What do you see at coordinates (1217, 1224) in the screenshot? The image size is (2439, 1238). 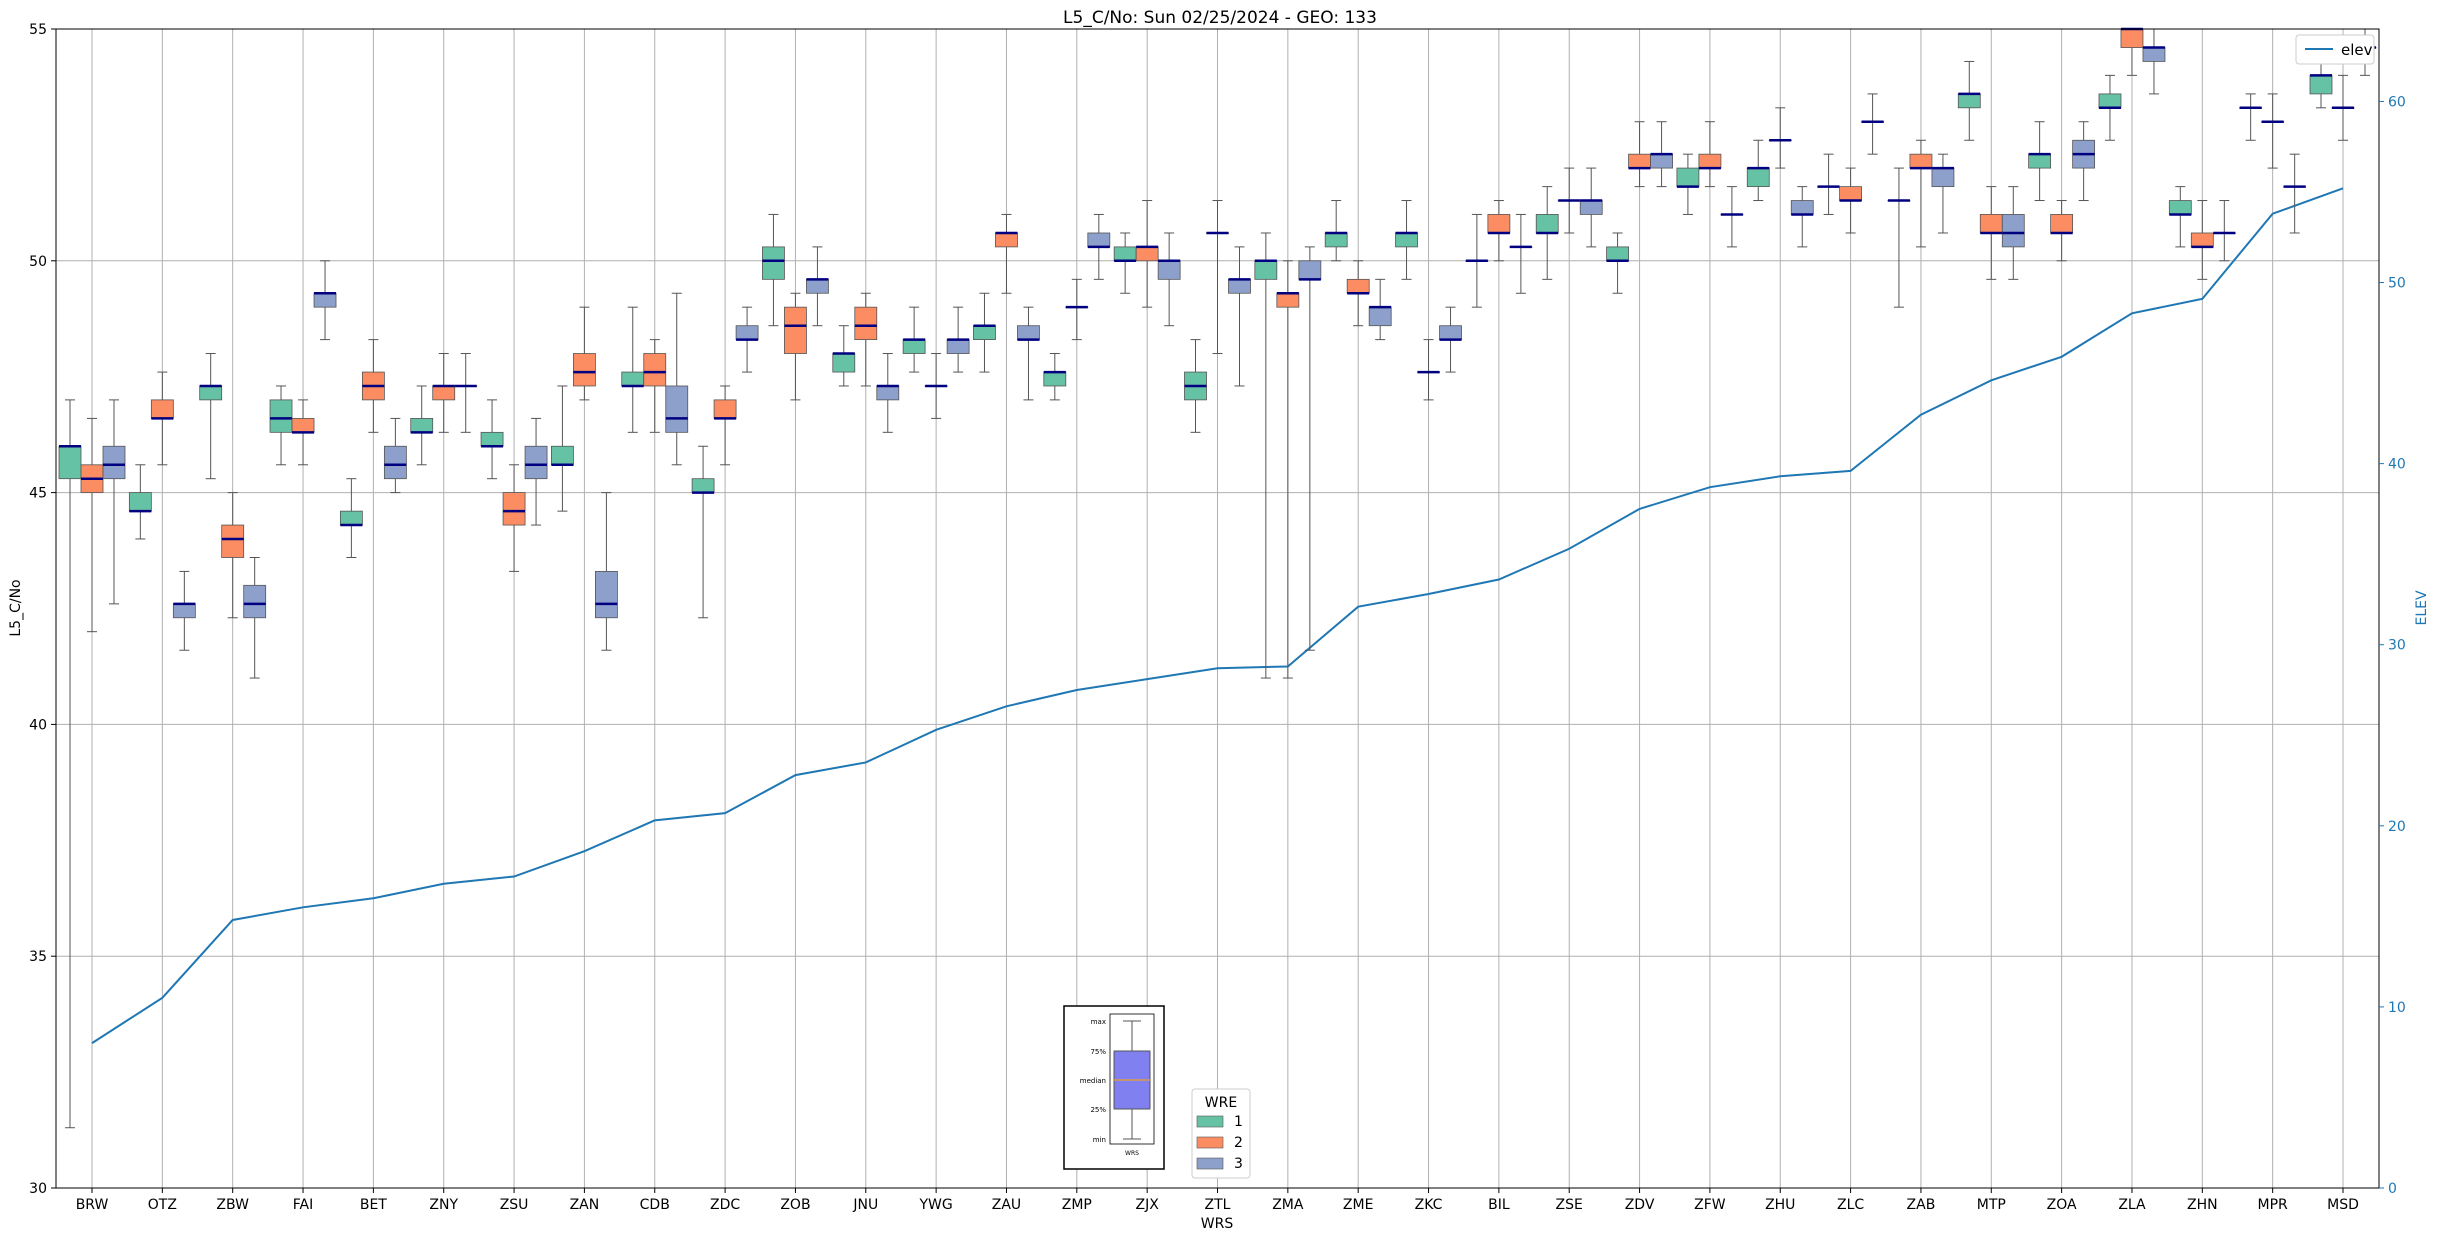 I see `x-axis-label: WRS` at bounding box center [1217, 1224].